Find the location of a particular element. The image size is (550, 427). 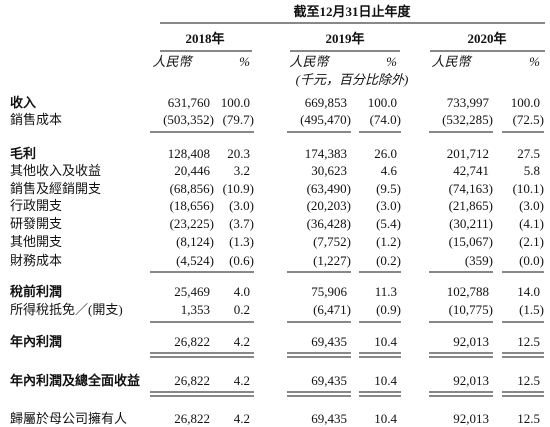

cell: 669,853 is located at coordinates (326, 102).